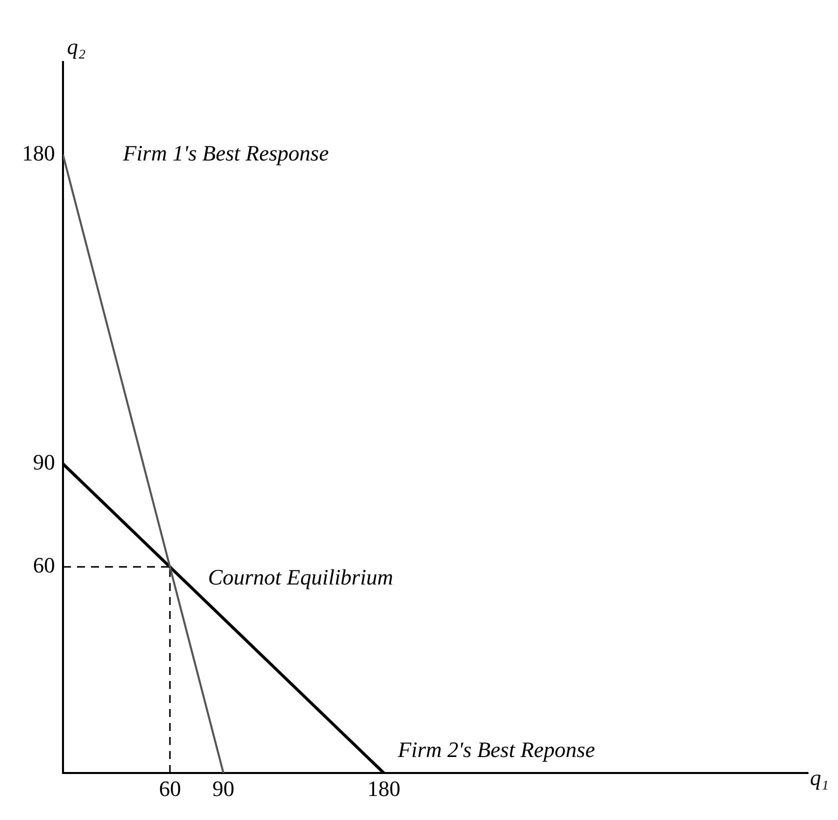  What do you see at coordinates (76, 46) in the screenshot?
I see `y-axis-title: q₂` at bounding box center [76, 46].